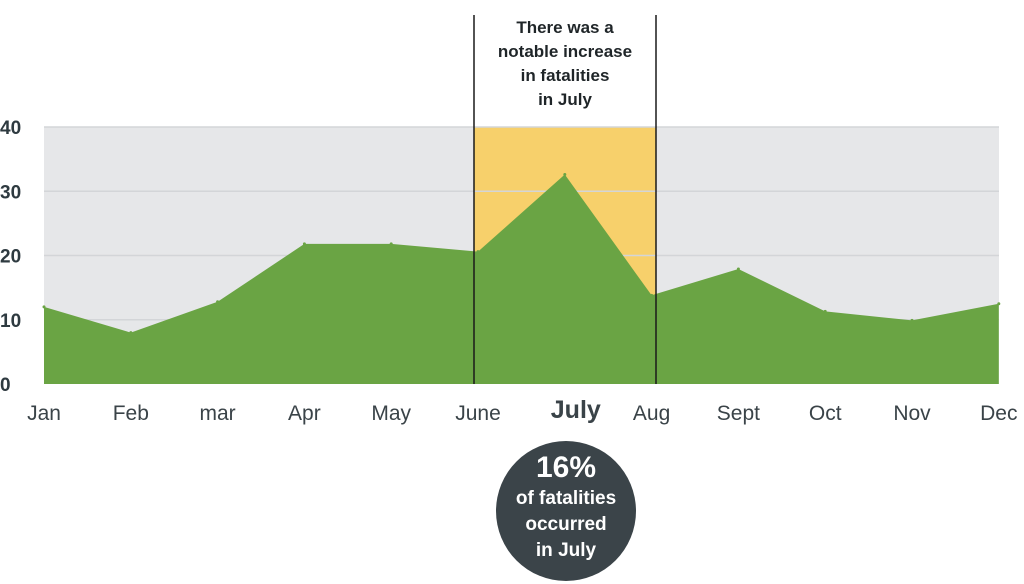 This screenshot has width=1024, height=584. Describe the element at coordinates (522, 410) in the screenshot. I see `x-axis: Jan Feb mar Apr May June July Aug Sept Oct Nov Dec` at that location.